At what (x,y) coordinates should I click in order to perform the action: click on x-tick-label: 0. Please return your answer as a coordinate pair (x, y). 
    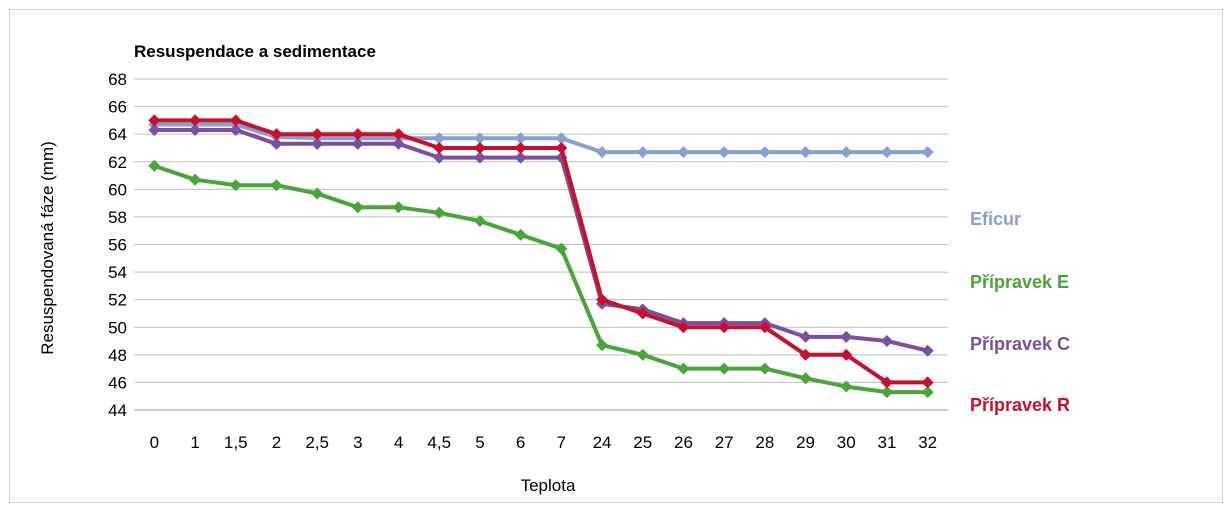
    Looking at the image, I should click on (154, 442).